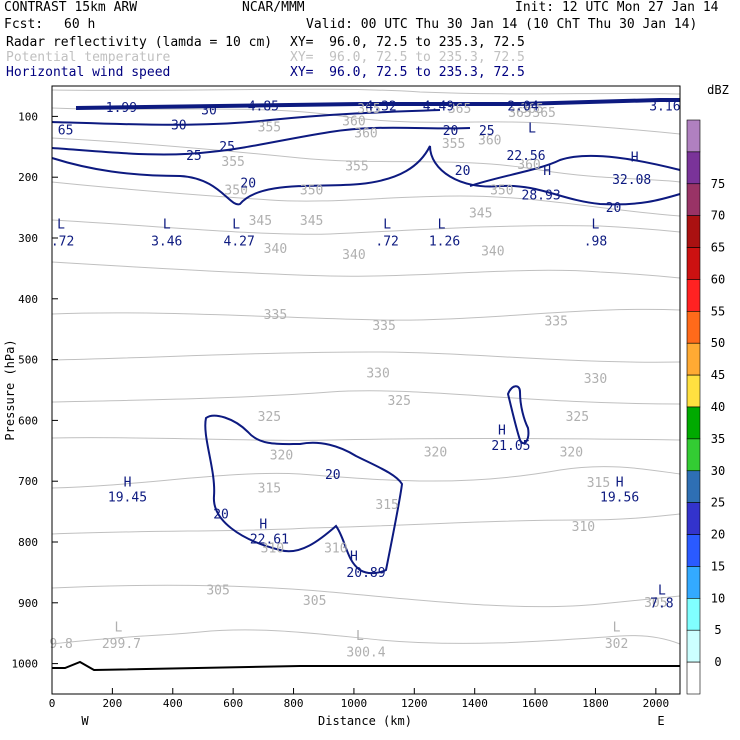 This screenshot has width=740, height=740. I want to click on wind-contour-20-mid-left, so click(304, 494).